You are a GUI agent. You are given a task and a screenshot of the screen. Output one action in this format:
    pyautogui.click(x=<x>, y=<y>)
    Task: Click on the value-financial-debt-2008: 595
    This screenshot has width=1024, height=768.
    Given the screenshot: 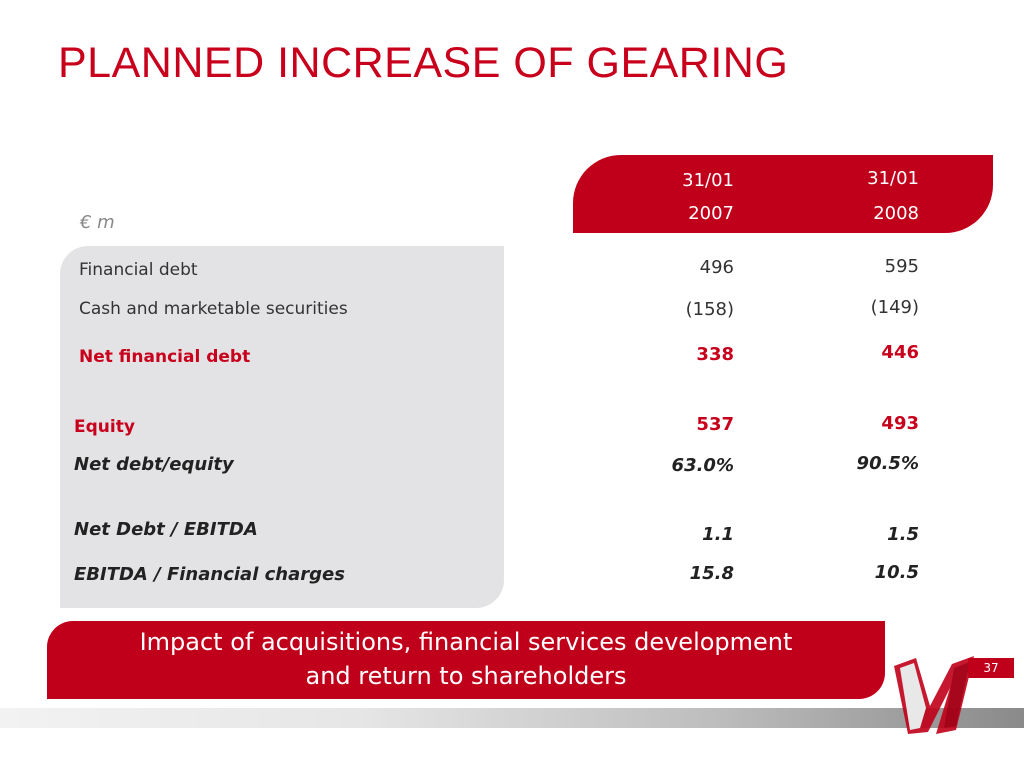 What is the action you would take?
    pyautogui.click(x=901, y=266)
    